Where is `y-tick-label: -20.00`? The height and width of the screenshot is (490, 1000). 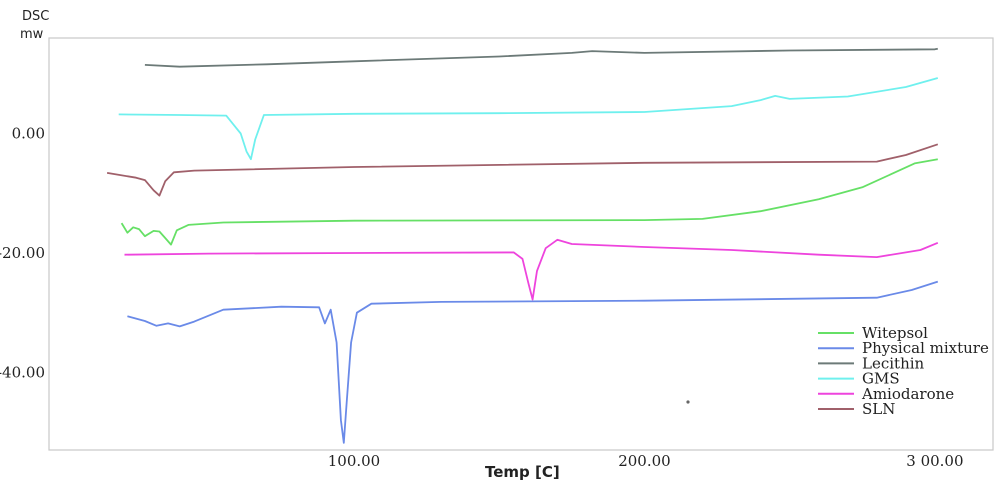
y-tick-label: -20.00 is located at coordinates (22, 253).